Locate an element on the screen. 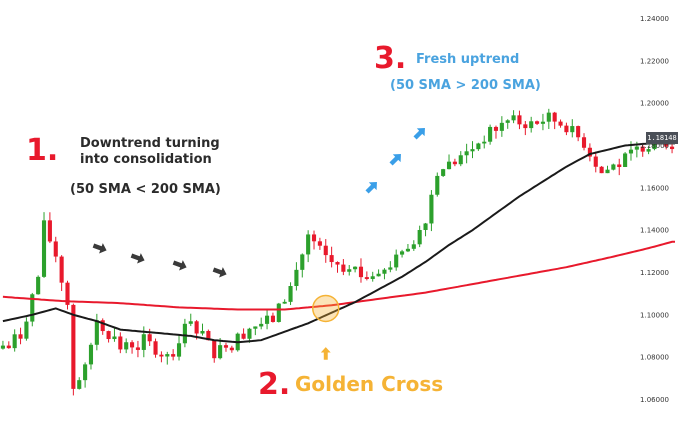 Image resolution: width=679 pixels, height=433 pixels. step2-number: 2. is located at coordinates (274, 384).